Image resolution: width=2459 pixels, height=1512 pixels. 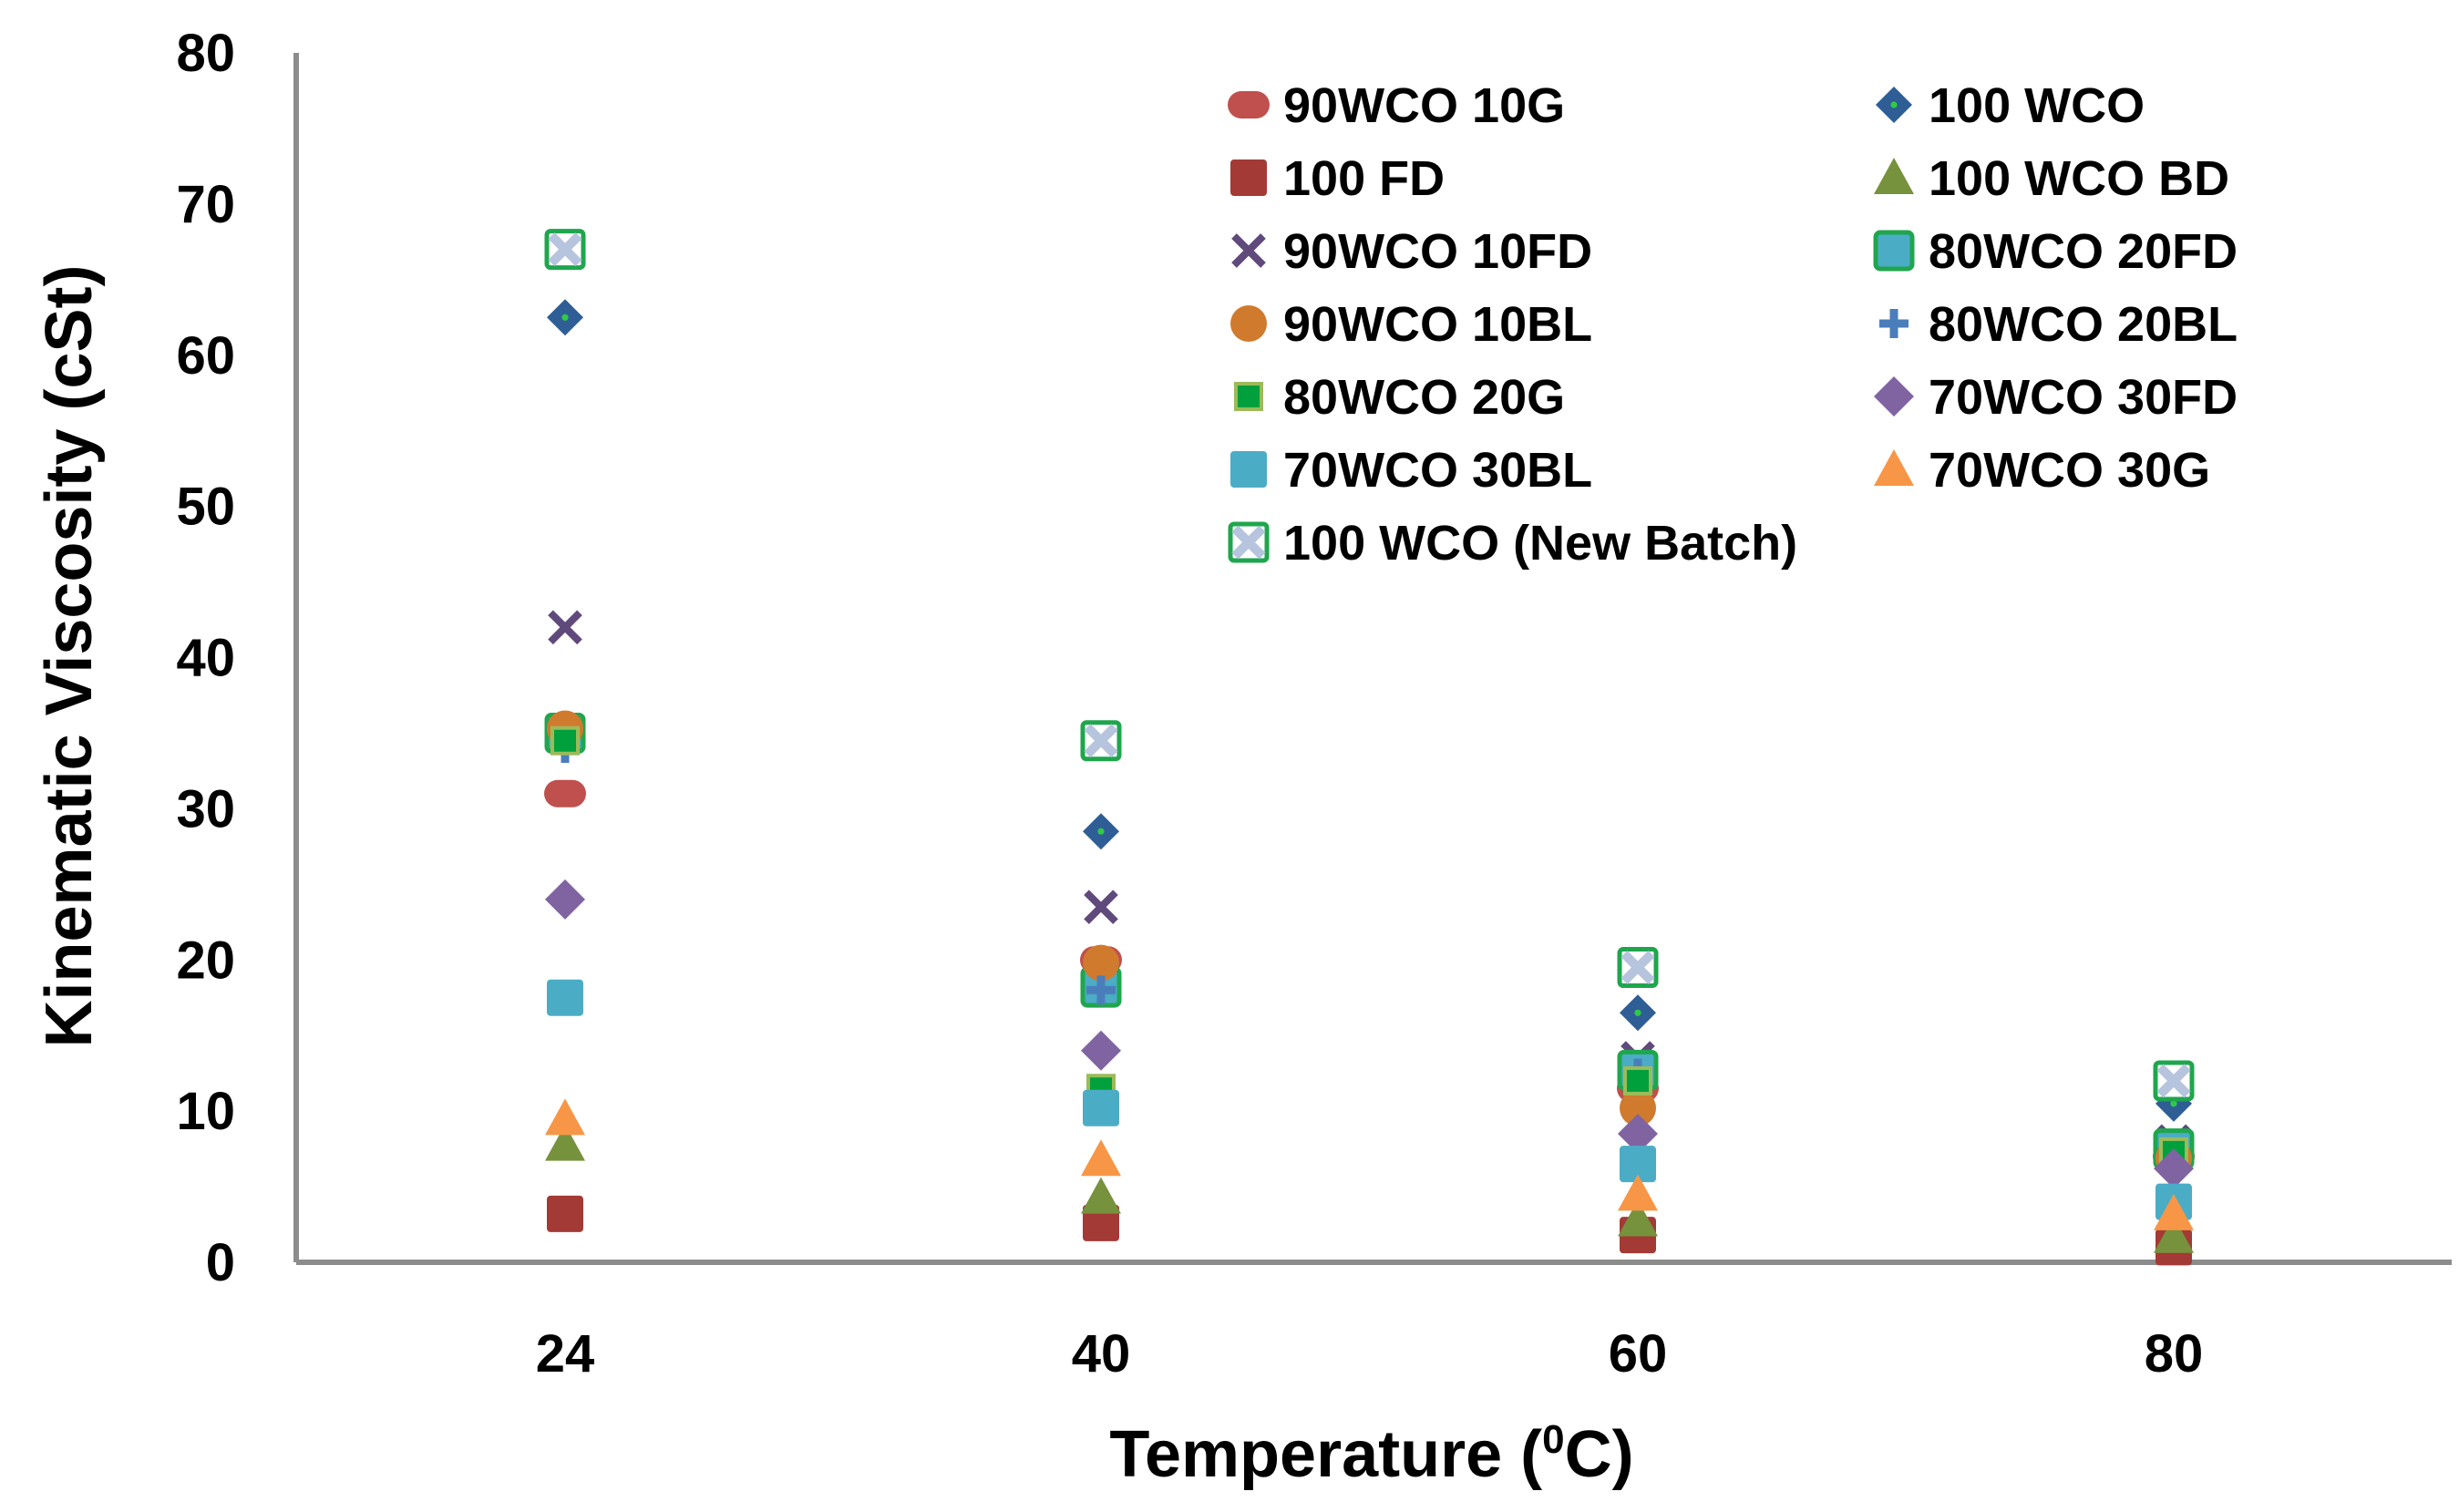 What do you see at coordinates (2037, 106) in the screenshot?
I see `legend-label: 100 WCO` at bounding box center [2037, 106].